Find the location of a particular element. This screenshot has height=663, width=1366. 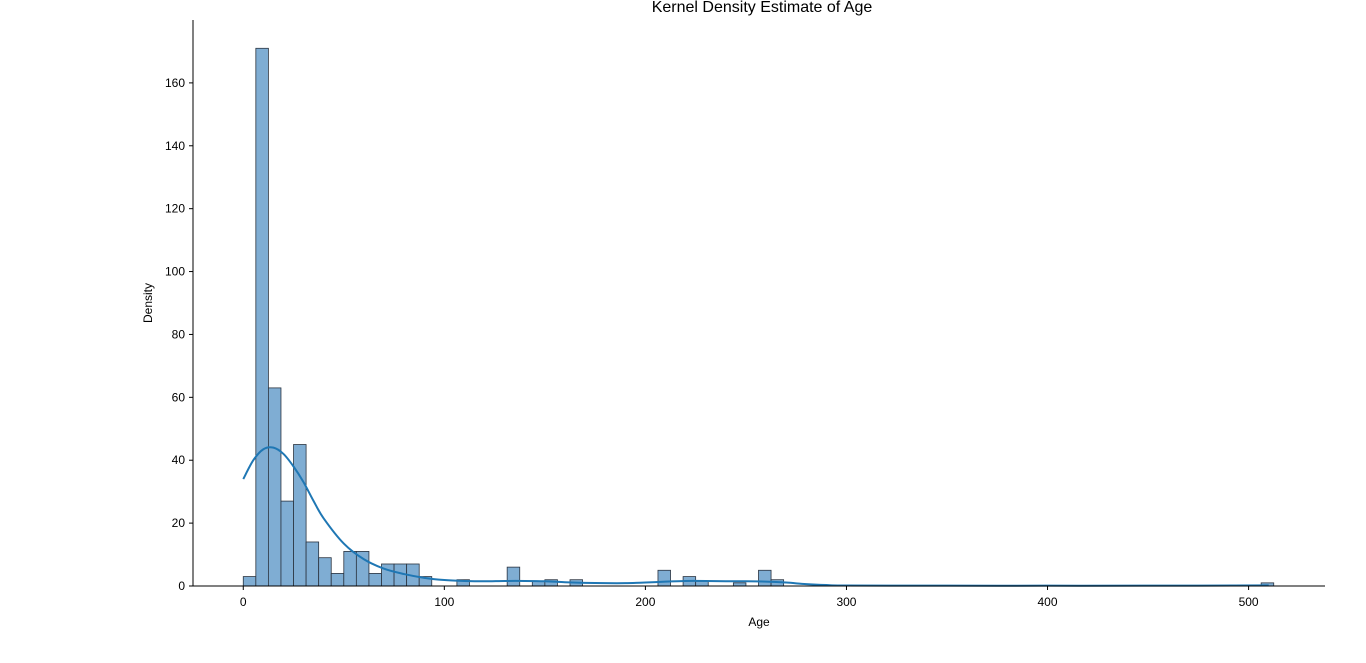

x-tick-label: 300 is located at coordinates (846, 602).